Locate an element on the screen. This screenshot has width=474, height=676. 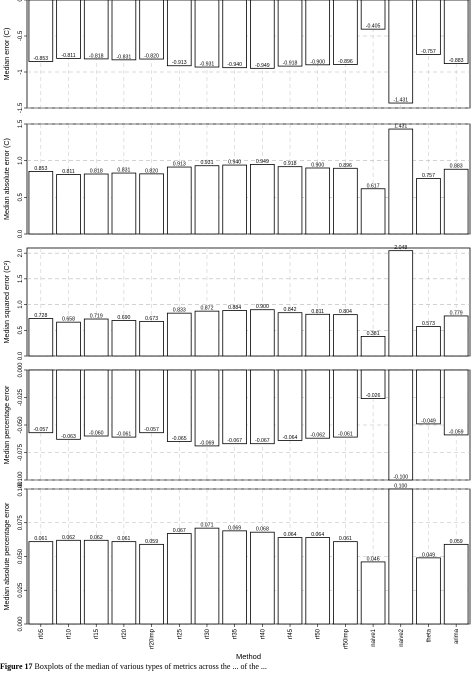
y-tick-label: 0.5 is located at coordinates (21, 329).